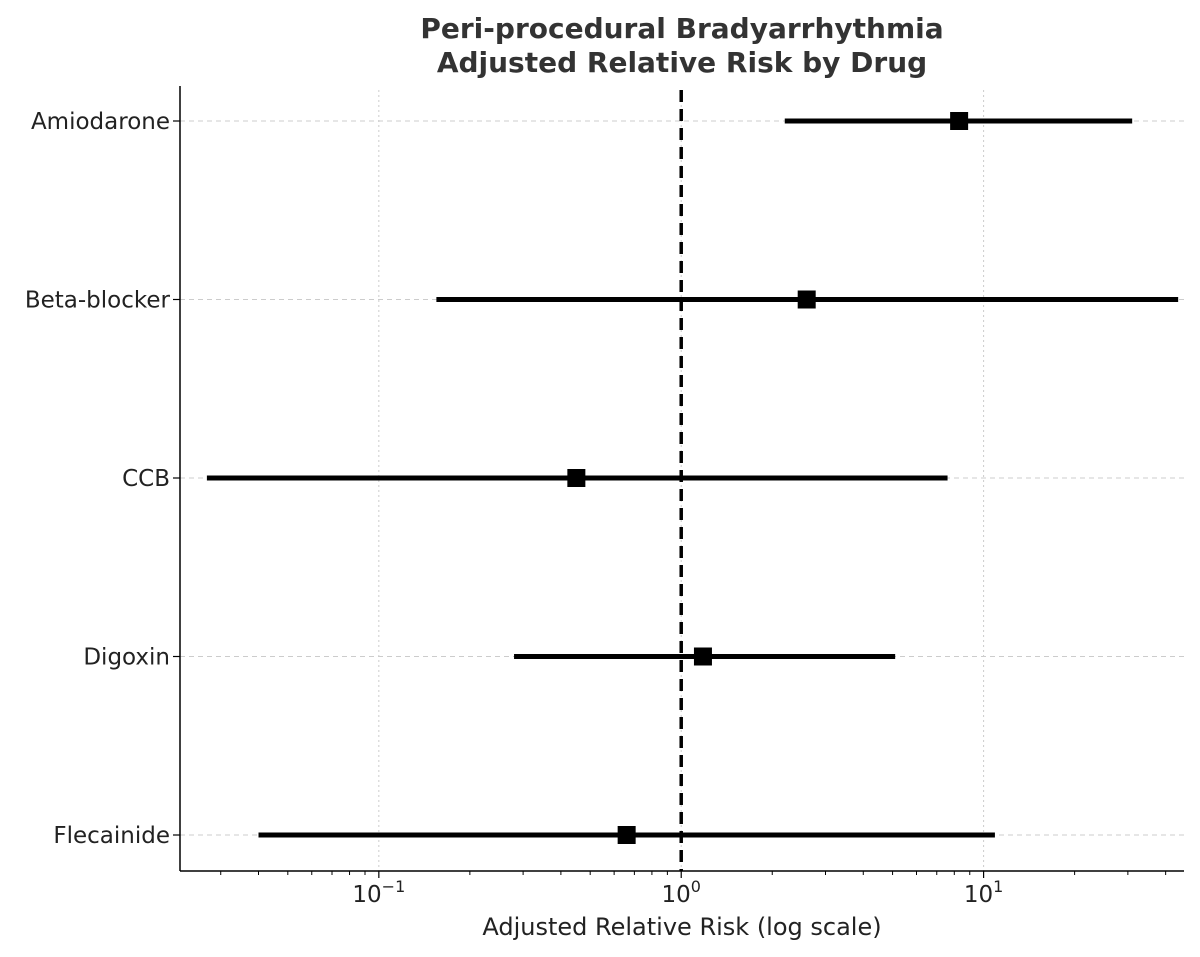  I want to click on chart-title-line-1: Peri-procedural Bradyarrhythmia, so click(681, 28).